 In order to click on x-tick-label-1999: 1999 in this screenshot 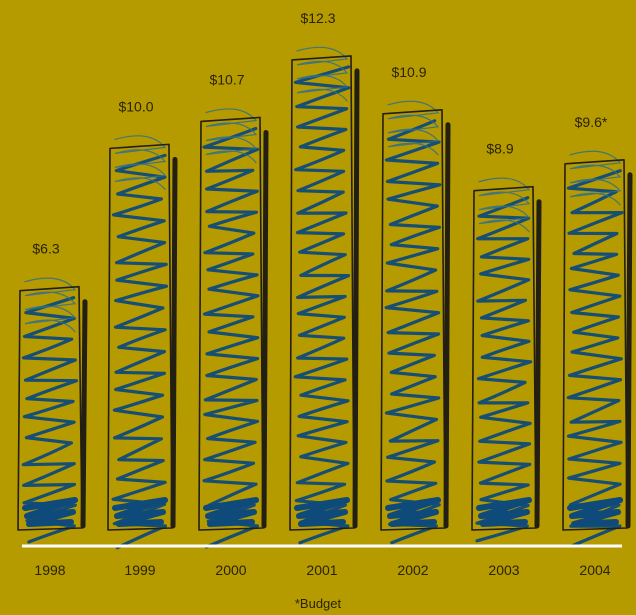, I will do `click(139, 570)`.